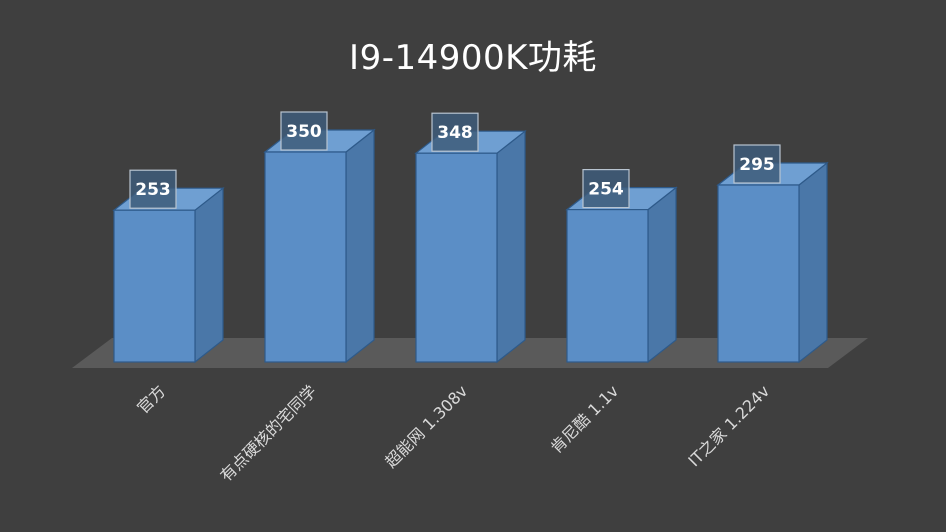 The height and width of the screenshot is (532, 946). What do you see at coordinates (473, 58) in the screenshot?
I see `chart-title: I9-14900K功耗` at bounding box center [473, 58].